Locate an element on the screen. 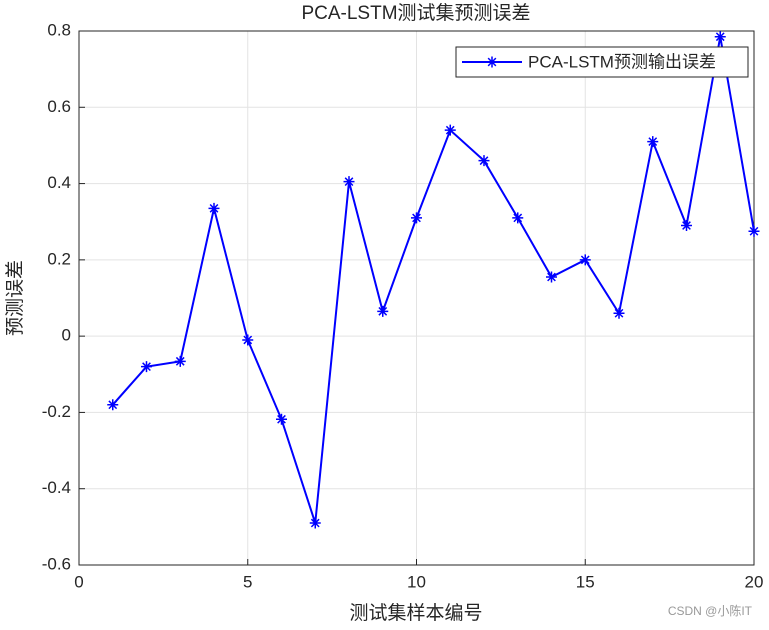 This screenshot has height=630, width=769. y-tick-label: 0.4 is located at coordinates (59, 182).